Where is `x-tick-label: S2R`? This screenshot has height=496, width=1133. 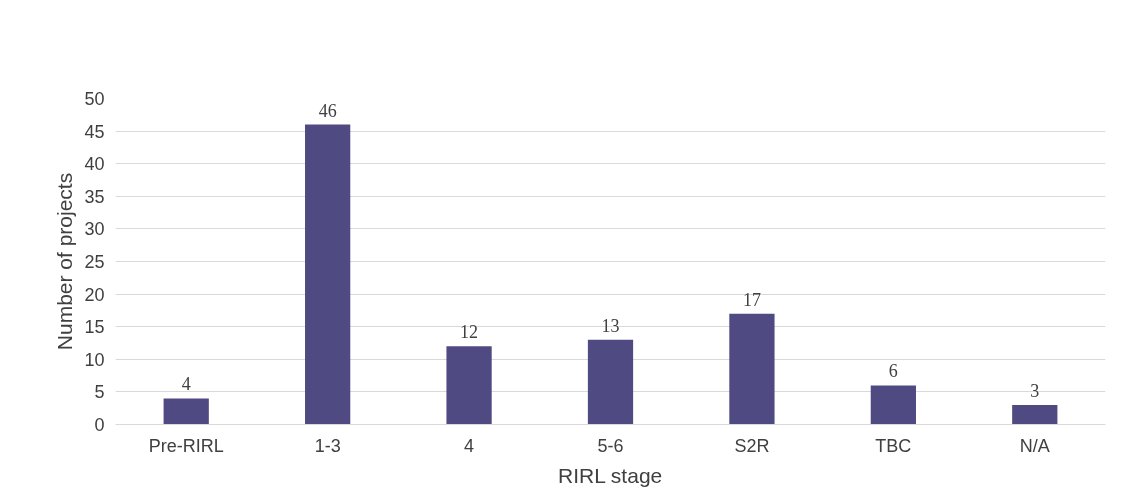
x-tick-label: S2R is located at coordinates (752, 445).